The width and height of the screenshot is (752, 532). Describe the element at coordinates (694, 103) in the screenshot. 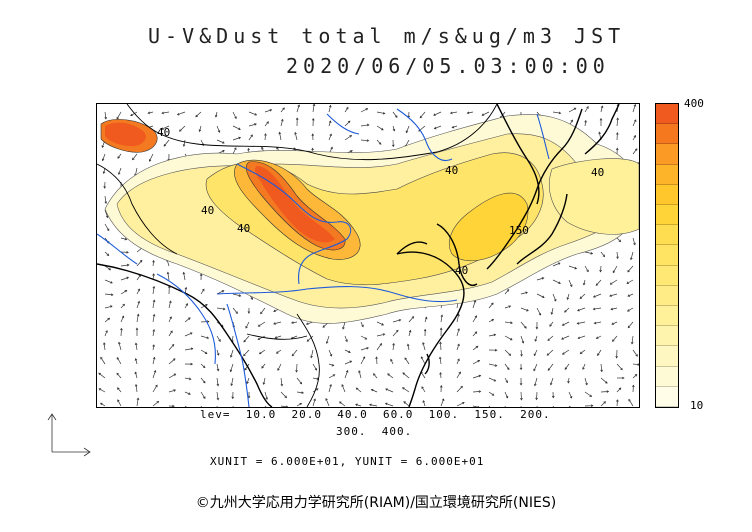

I see `colorbar-max-label: 400` at that location.